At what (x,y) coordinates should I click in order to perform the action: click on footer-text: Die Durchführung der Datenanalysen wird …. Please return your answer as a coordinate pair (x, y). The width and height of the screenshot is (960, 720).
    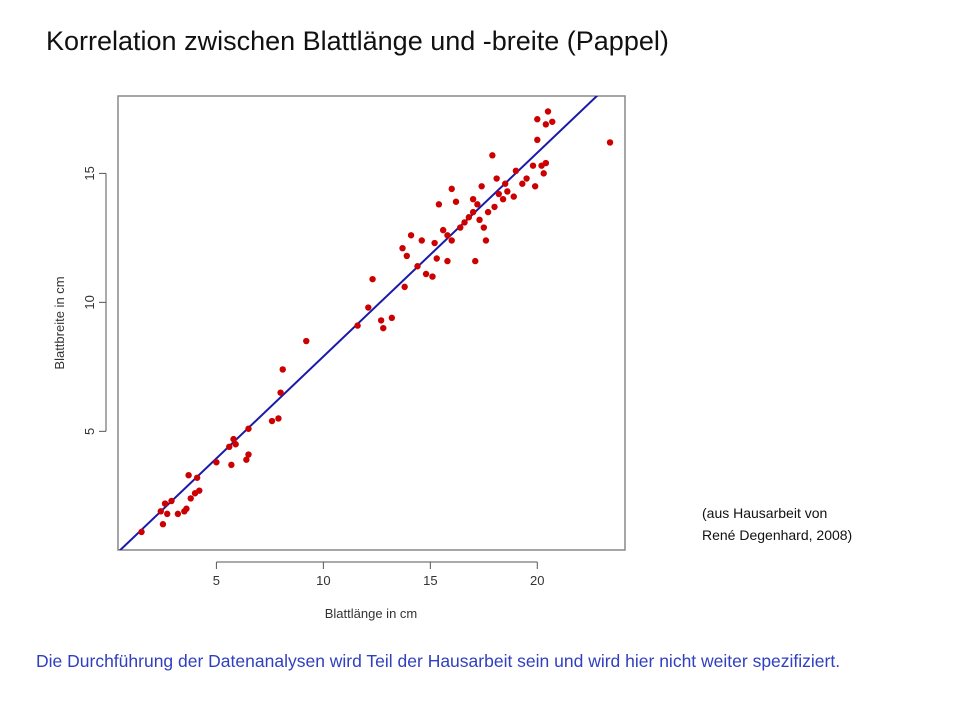
    Looking at the image, I should click on (438, 661).